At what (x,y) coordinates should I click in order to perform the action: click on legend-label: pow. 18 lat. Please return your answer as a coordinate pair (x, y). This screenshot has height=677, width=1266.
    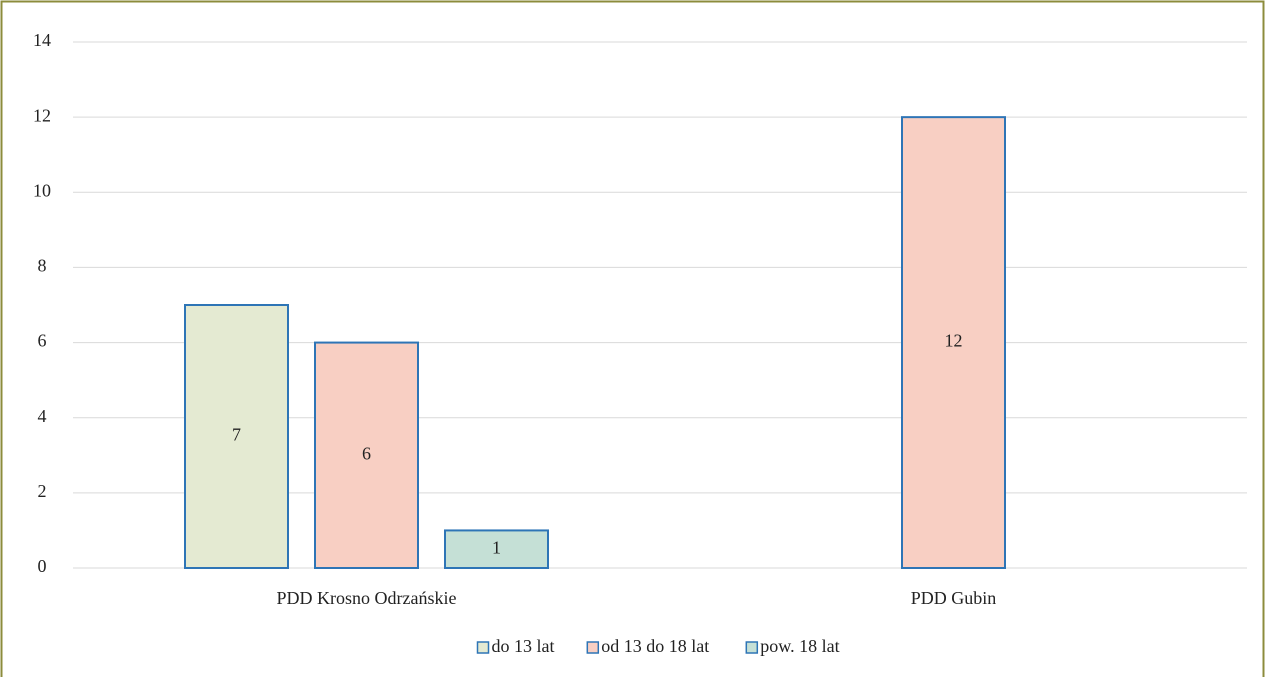
    Looking at the image, I should click on (799, 646).